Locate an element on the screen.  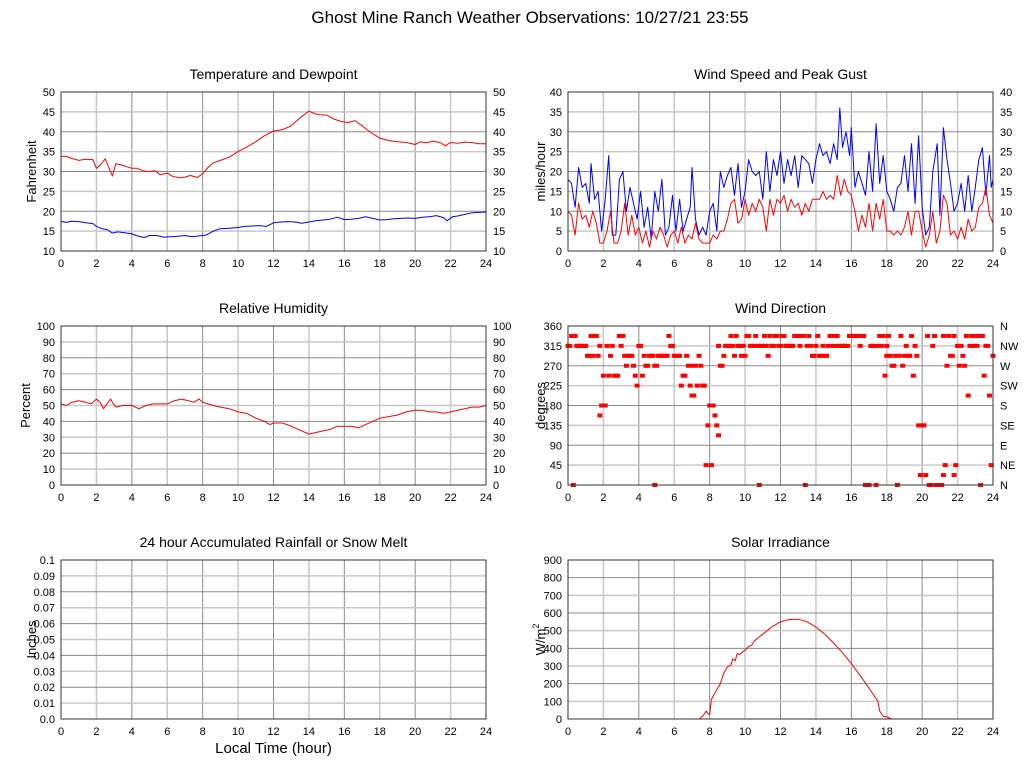
right-y-tick-label: NE is located at coordinates (1007, 466).